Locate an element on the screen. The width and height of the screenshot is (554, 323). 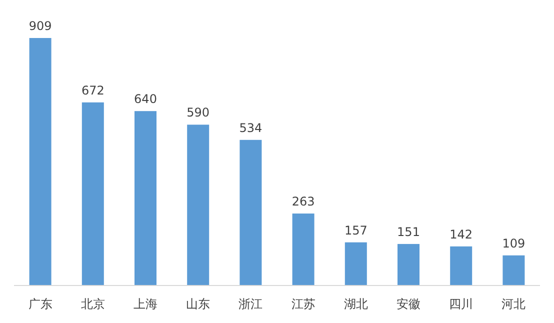
x-tick-label: 河北 is located at coordinates (514, 304).